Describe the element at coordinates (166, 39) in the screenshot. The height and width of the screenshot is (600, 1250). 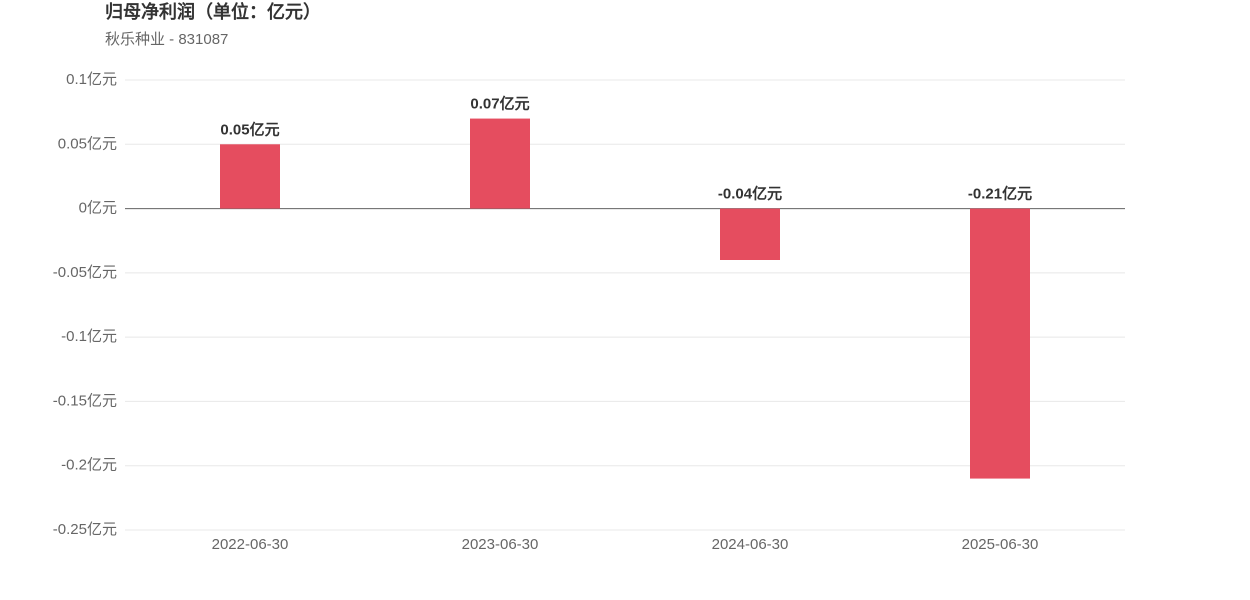
I see `chart-subtitle: 秋乐种业 - 831087` at that location.